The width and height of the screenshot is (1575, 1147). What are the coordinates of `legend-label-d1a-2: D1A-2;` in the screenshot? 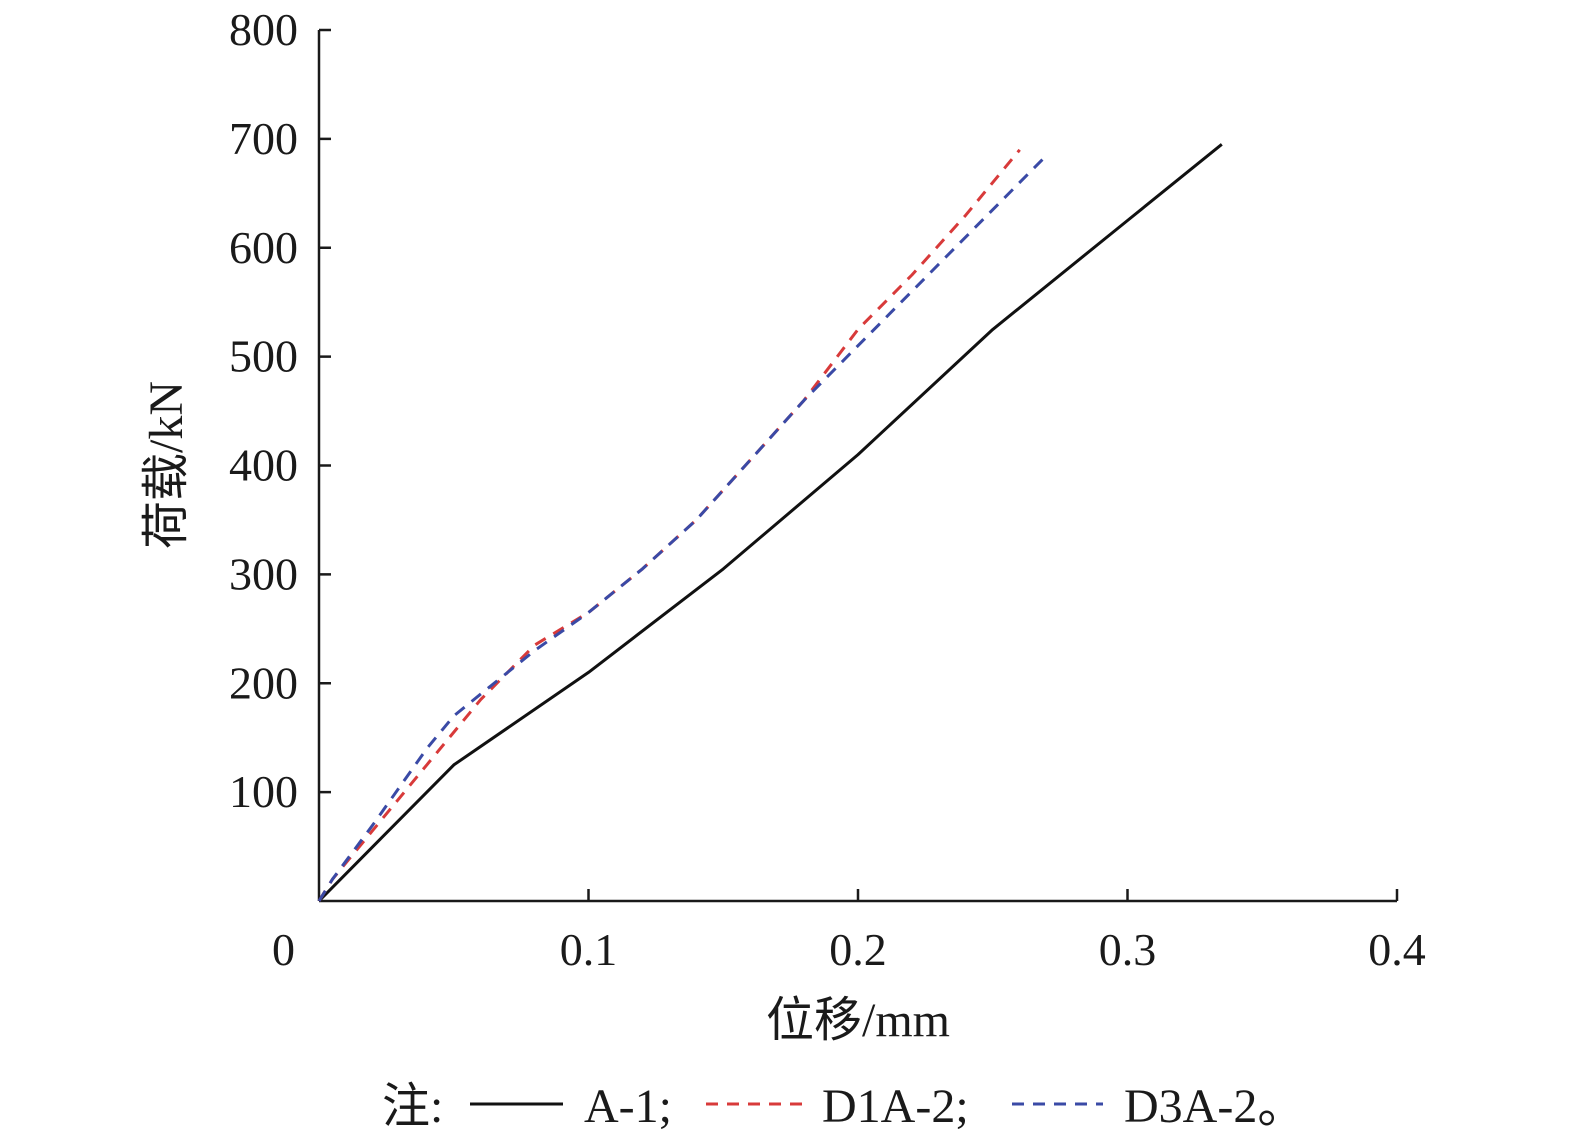 It's located at (895, 1106).